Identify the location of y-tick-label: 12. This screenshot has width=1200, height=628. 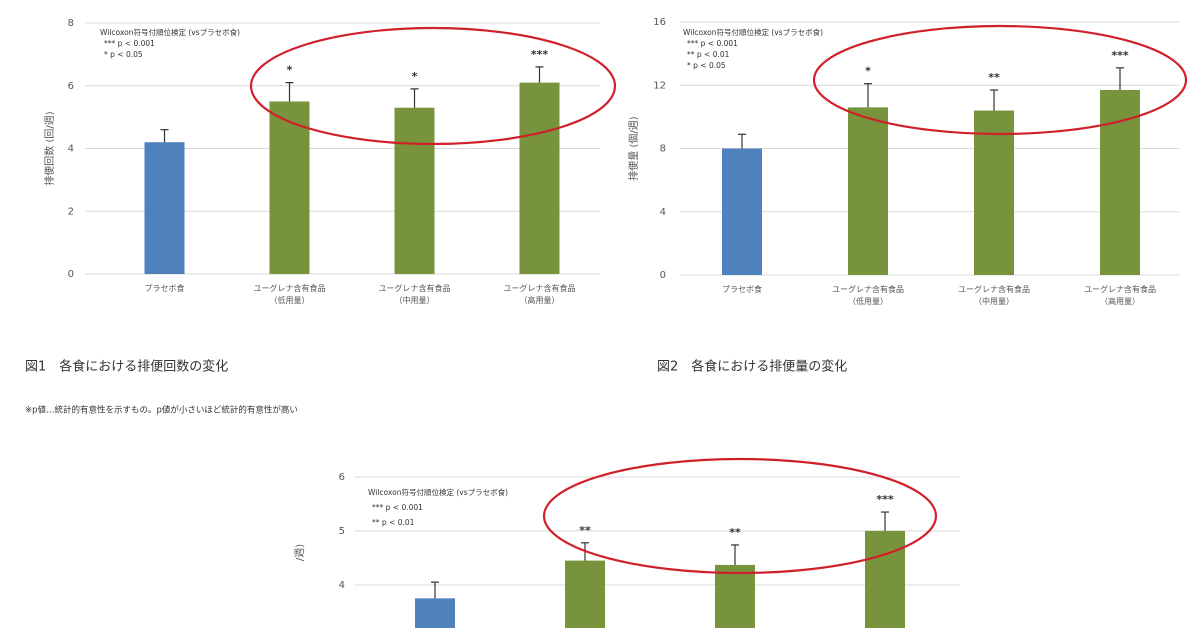
(659, 85).